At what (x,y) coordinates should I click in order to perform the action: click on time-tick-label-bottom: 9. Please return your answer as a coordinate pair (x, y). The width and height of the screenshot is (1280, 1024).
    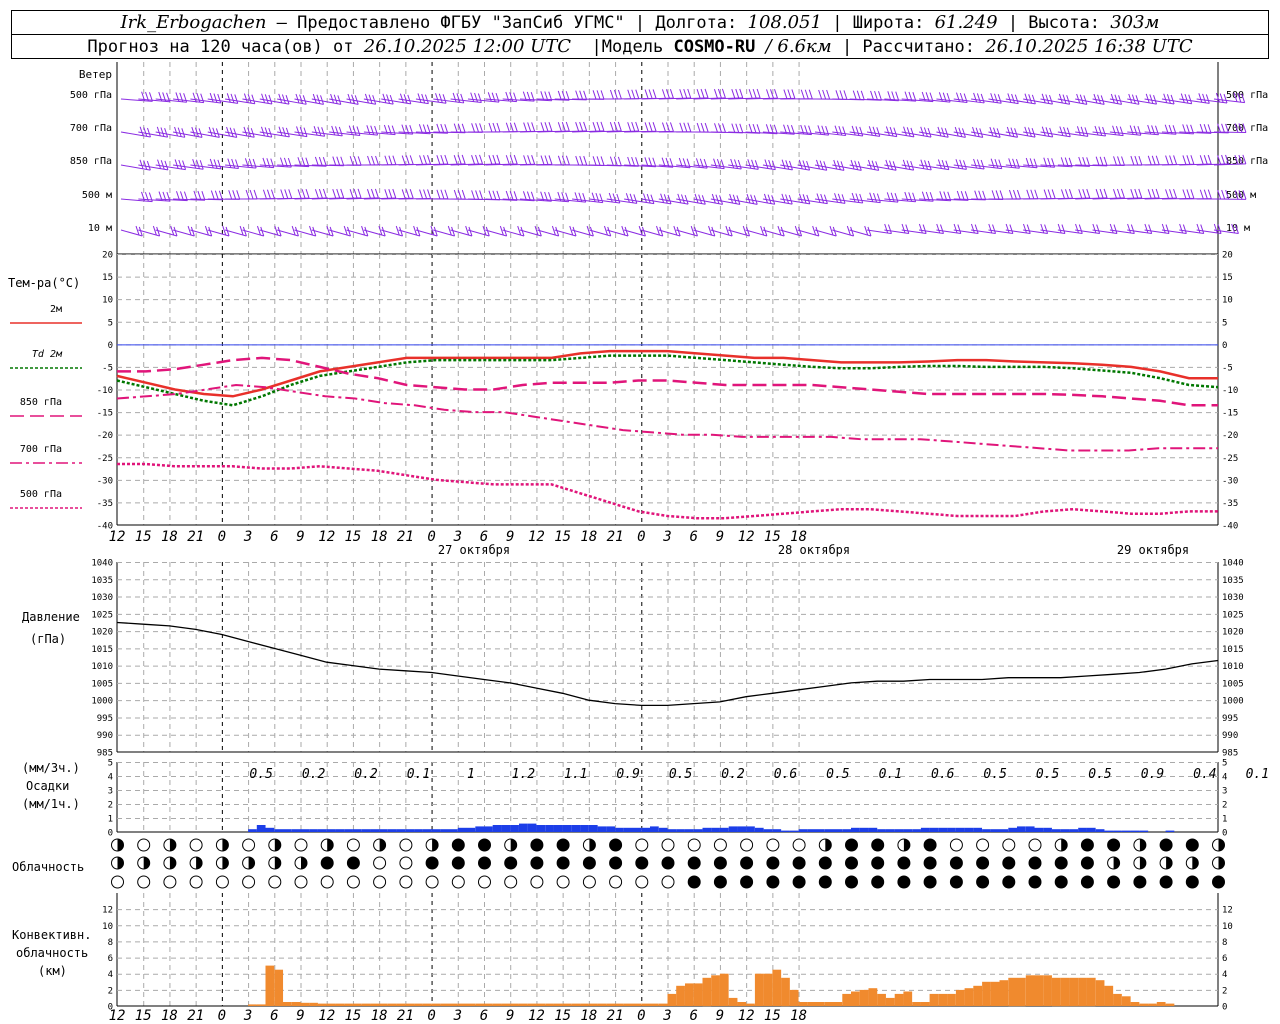
    Looking at the image, I should click on (300, 1016).